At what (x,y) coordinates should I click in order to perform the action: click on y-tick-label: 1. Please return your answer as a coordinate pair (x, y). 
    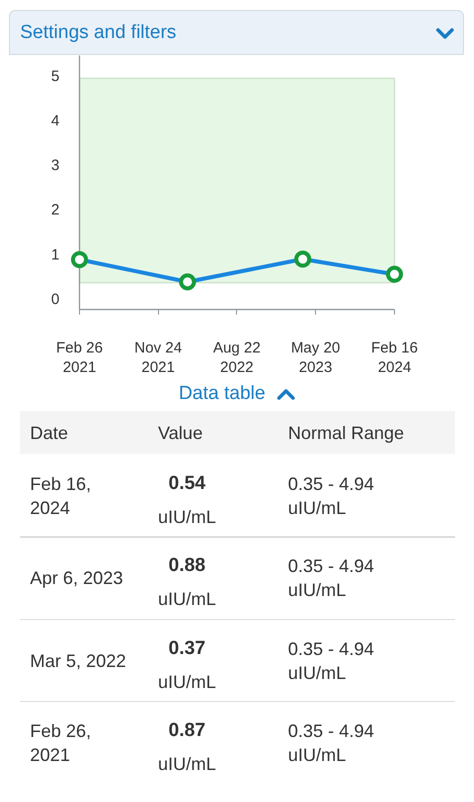
    Looking at the image, I should click on (55, 255).